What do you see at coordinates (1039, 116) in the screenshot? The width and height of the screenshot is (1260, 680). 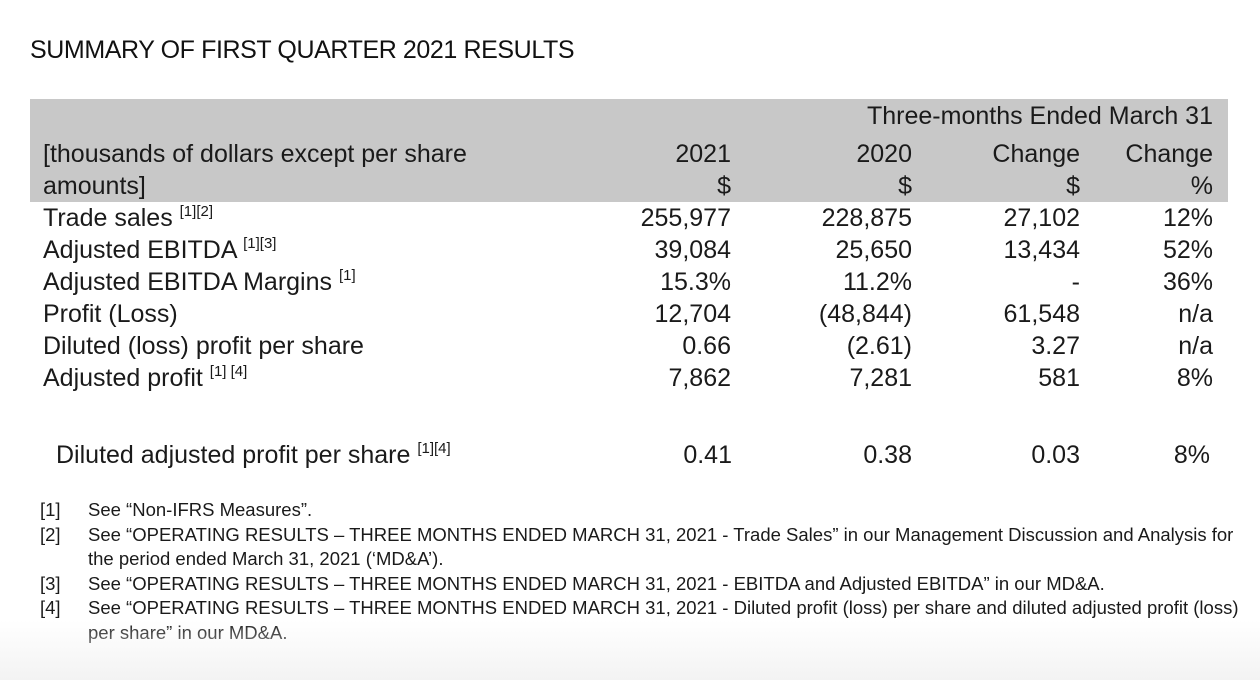 I see `period-heading: Three-months Ended March 31` at bounding box center [1039, 116].